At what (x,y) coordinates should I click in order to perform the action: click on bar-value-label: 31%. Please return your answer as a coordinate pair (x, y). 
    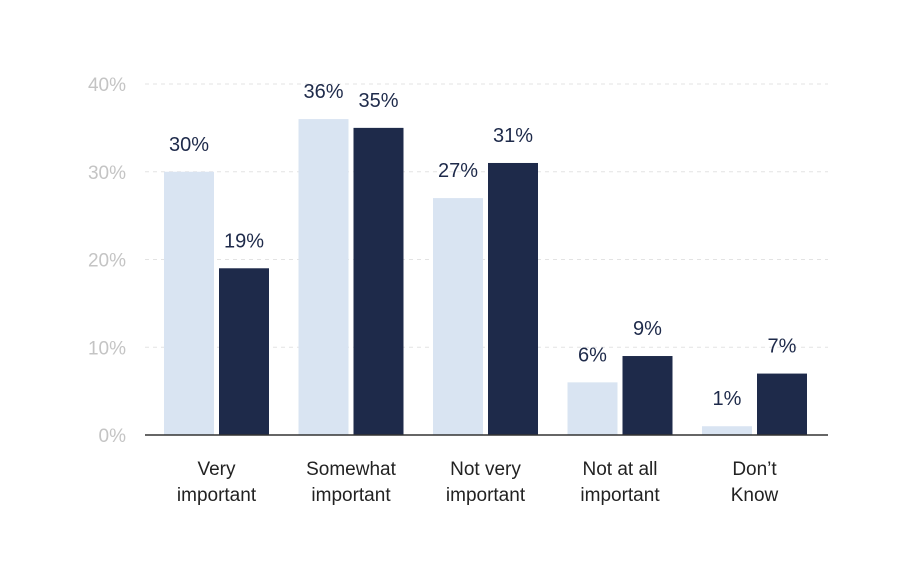
    Looking at the image, I should click on (513, 136).